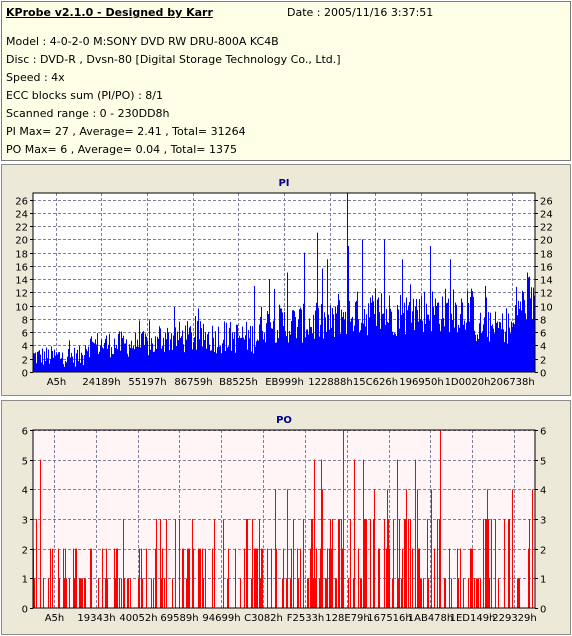 The image size is (572, 636). Describe the element at coordinates (147, 382) in the screenshot. I see `x-tick-label: 55197h` at that location.